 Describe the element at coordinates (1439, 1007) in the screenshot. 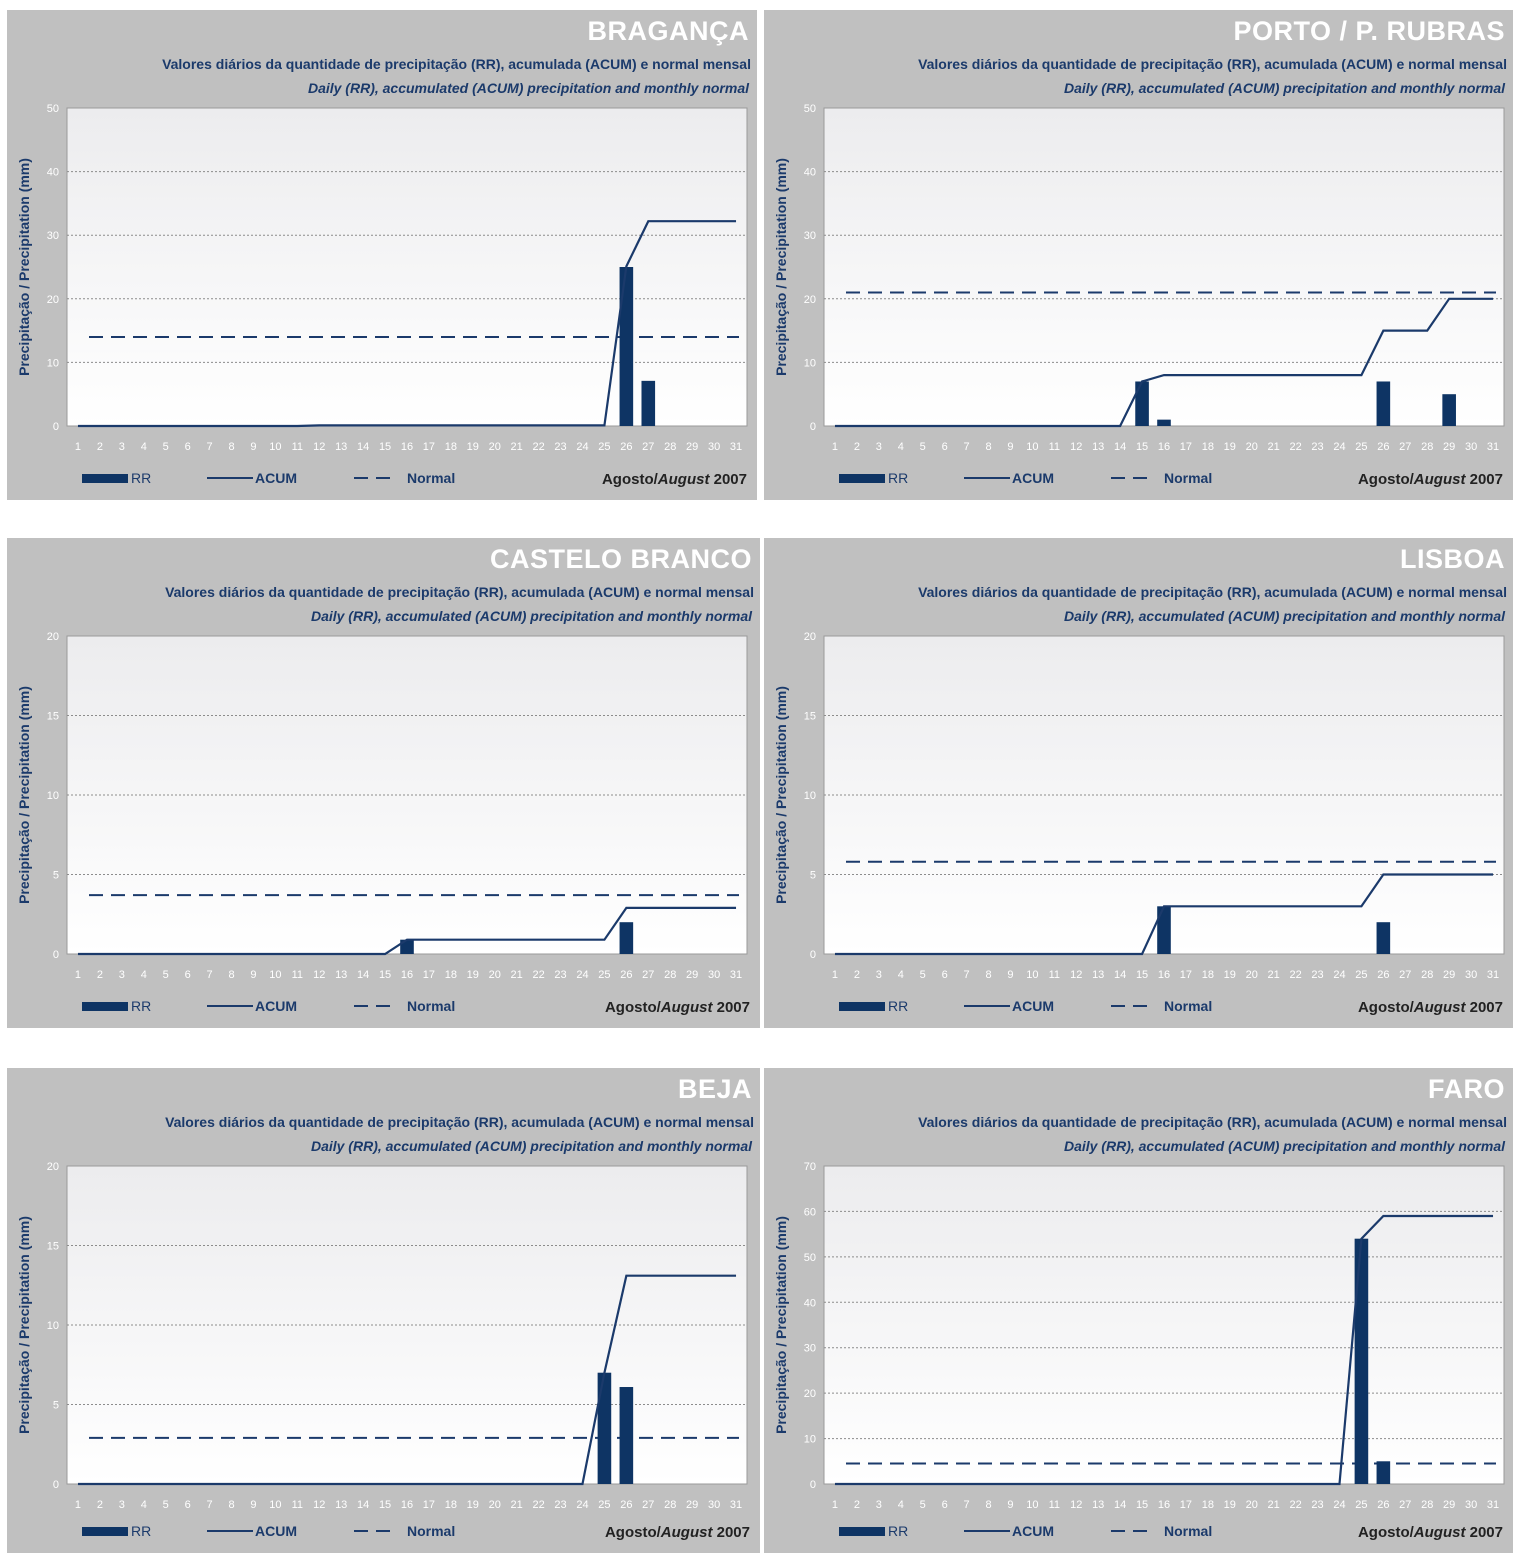

I see `period-en: August` at that location.